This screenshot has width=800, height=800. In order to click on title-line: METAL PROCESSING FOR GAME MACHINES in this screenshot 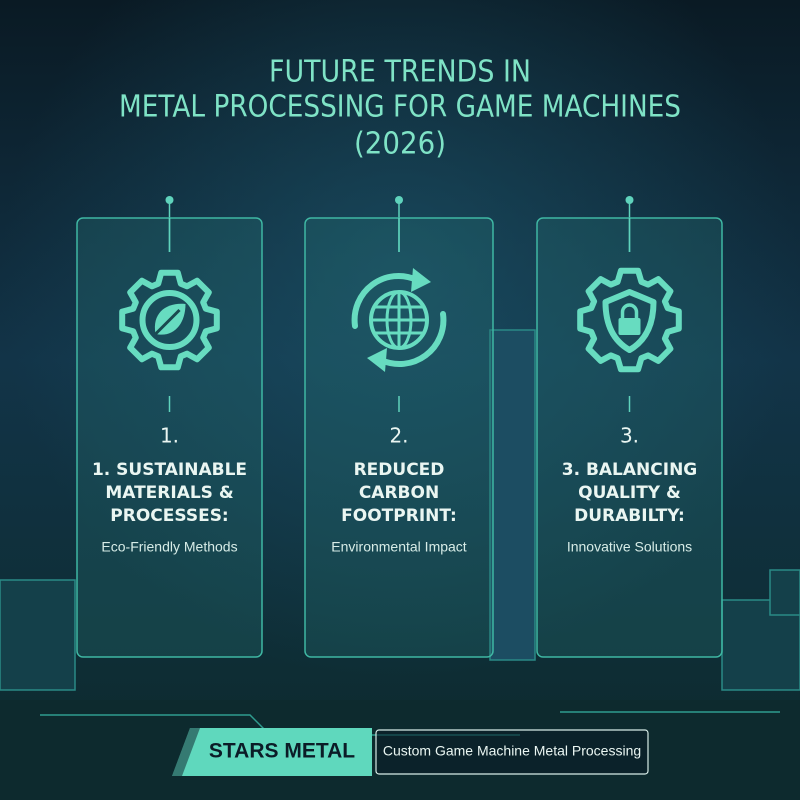, I will do `click(400, 107)`.